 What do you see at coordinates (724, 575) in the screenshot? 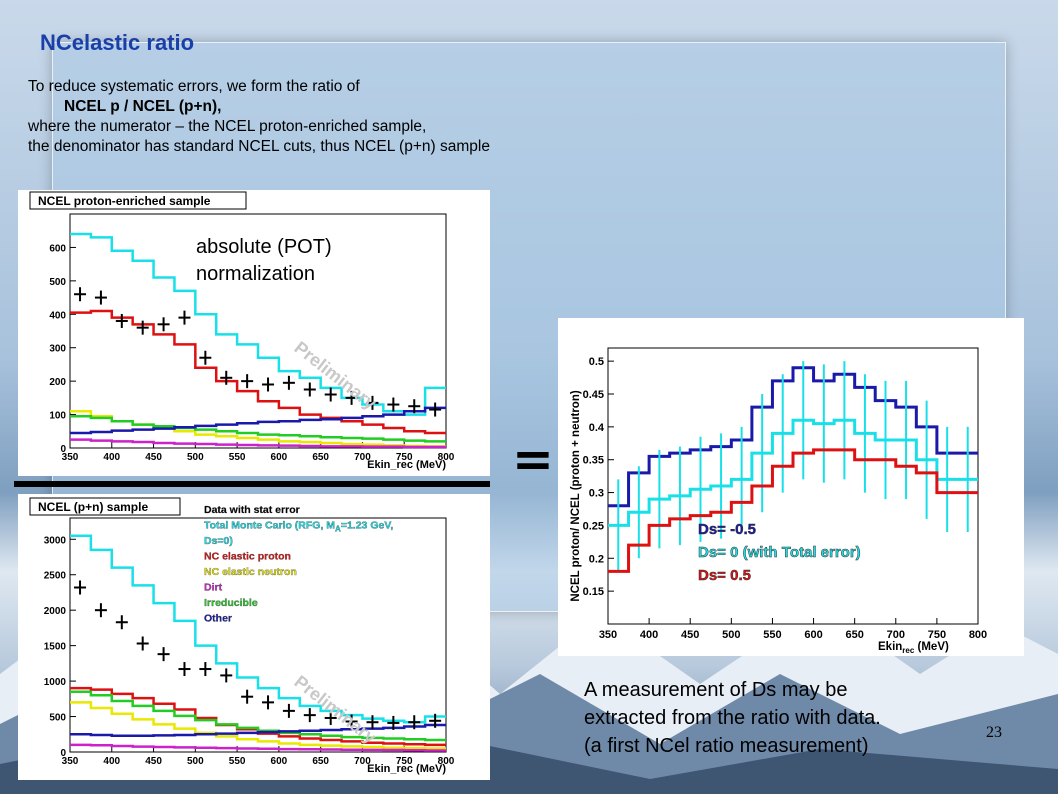
I see `legend-entry: Ds= 0.5` at bounding box center [724, 575].